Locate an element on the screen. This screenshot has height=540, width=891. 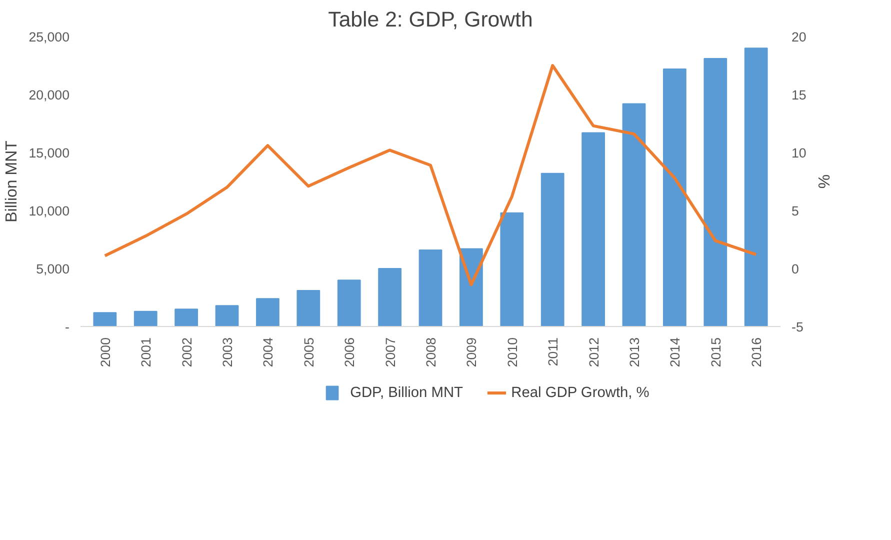
y-axis-title: Billion MNT is located at coordinates (12, 181).